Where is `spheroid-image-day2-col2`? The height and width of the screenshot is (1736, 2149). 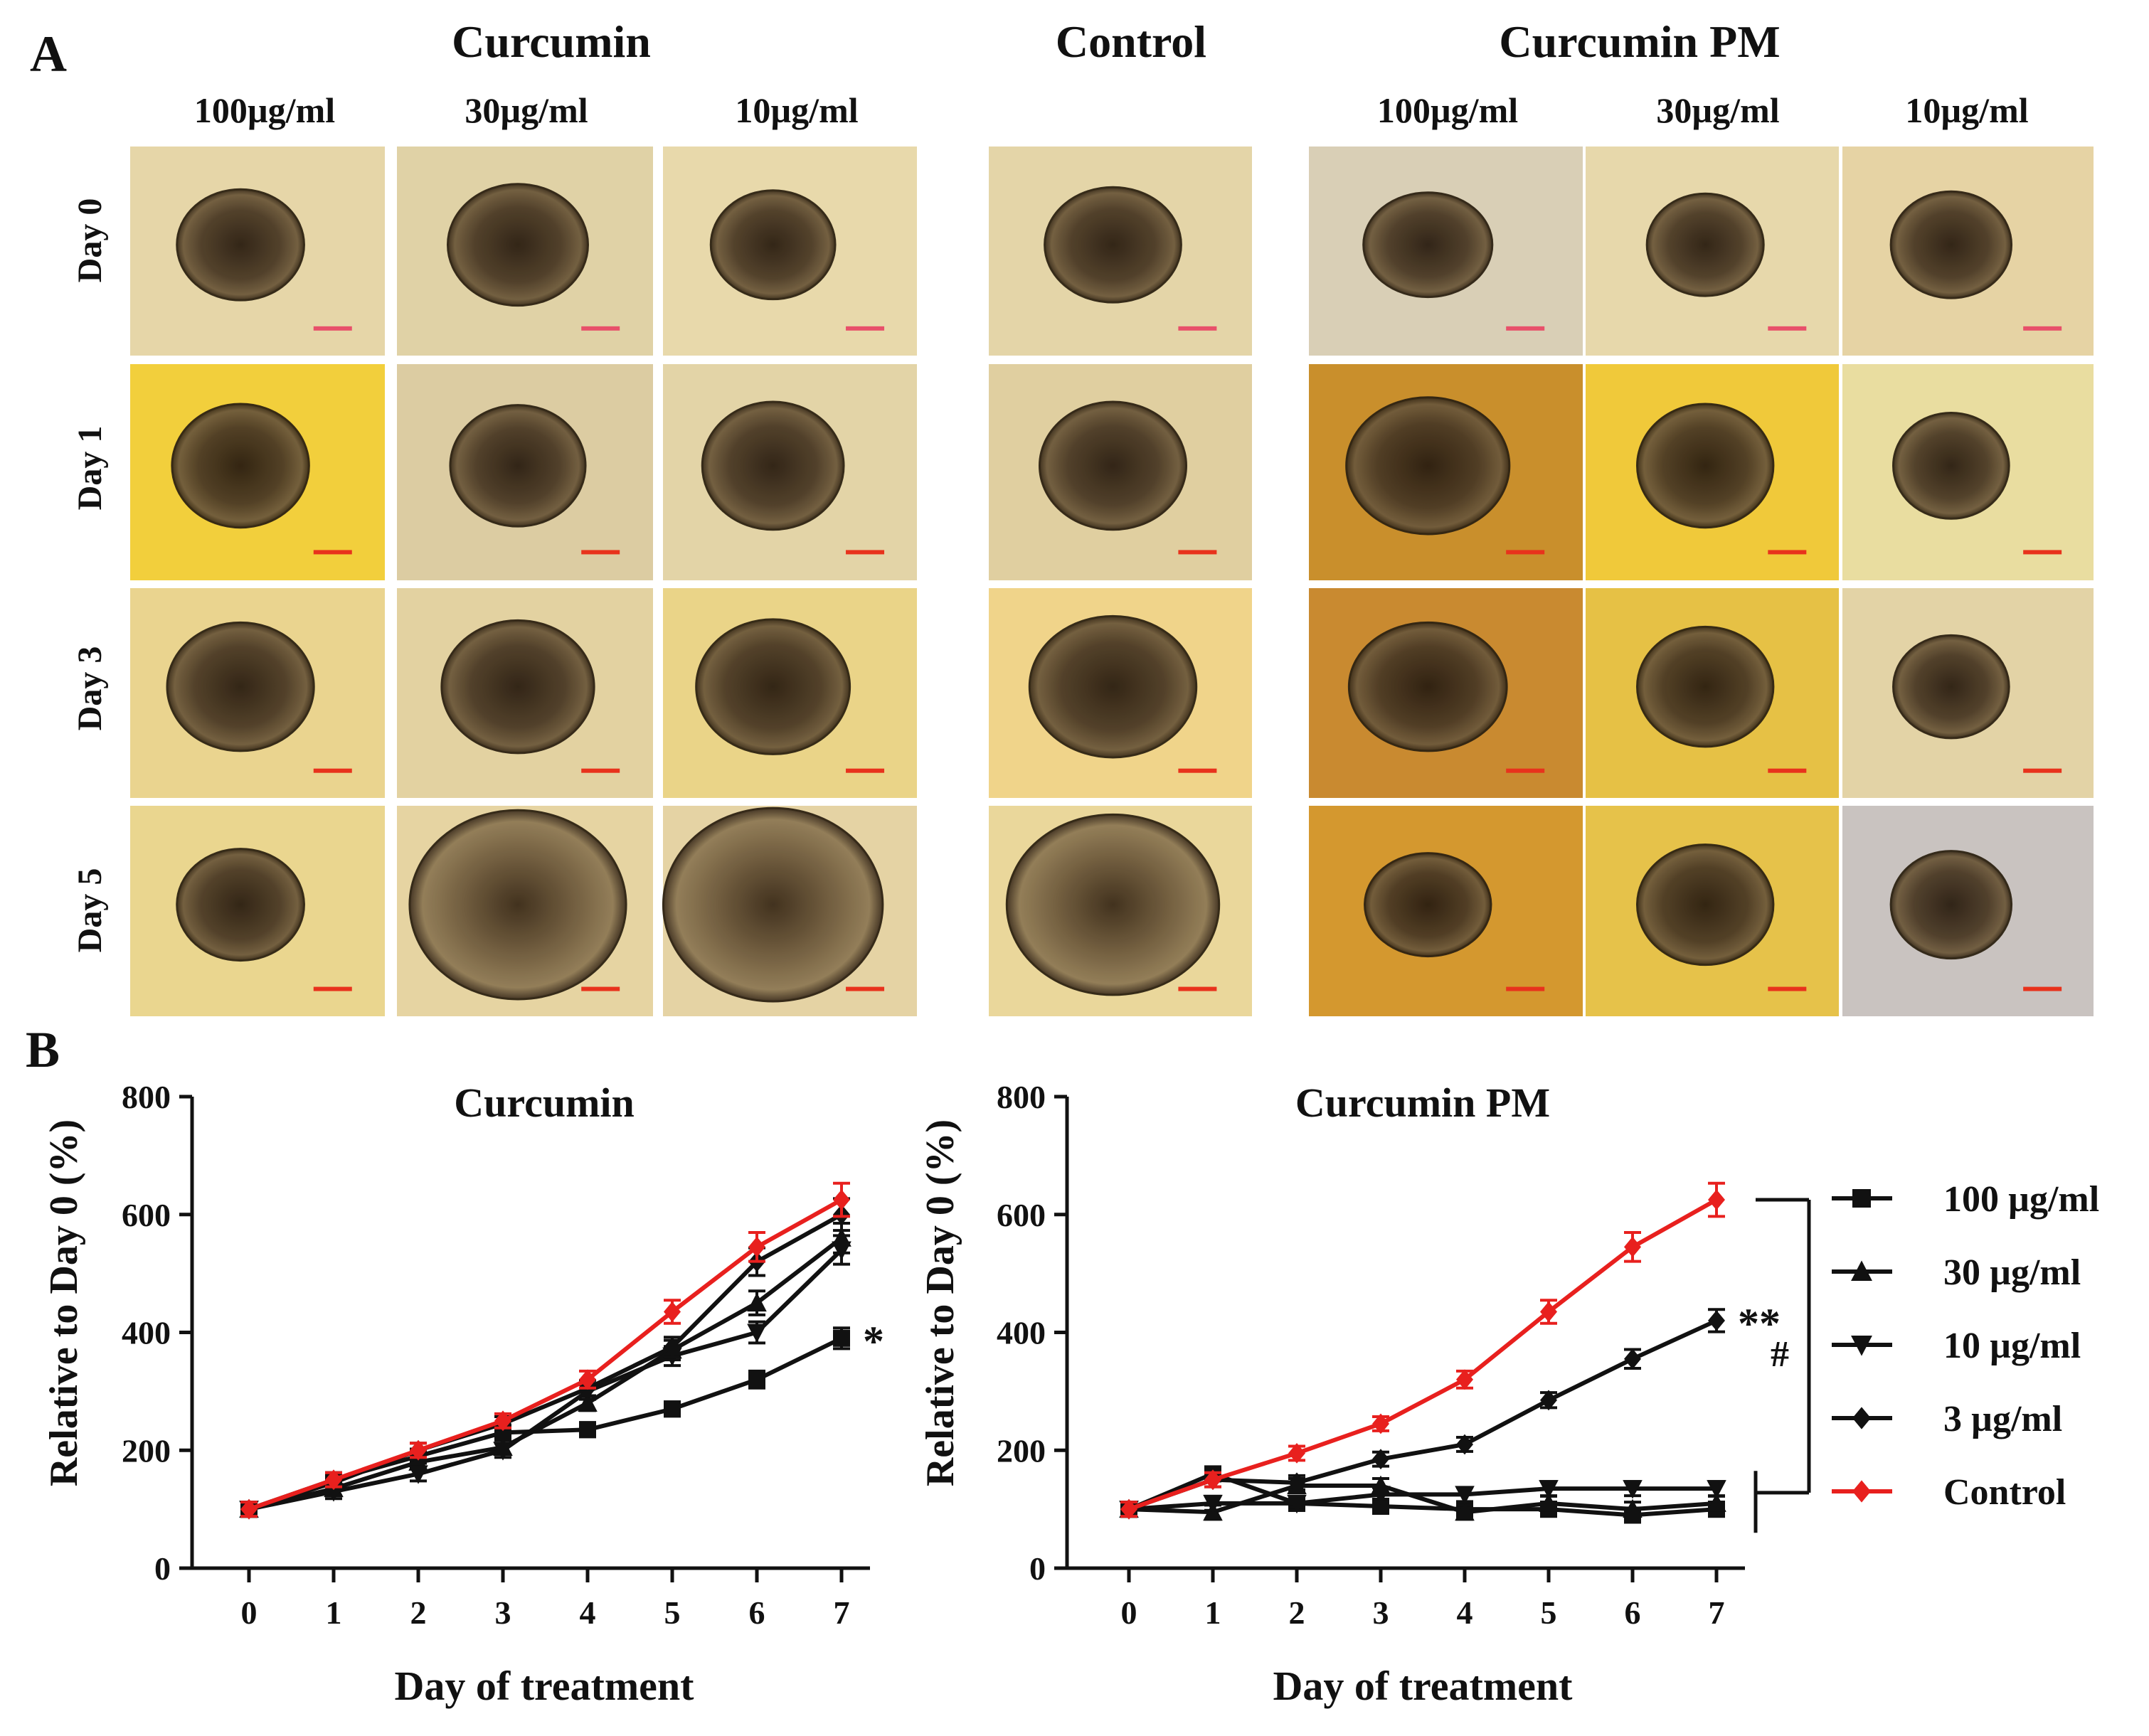 spheroid-image-day2-col2 is located at coordinates (790, 693).